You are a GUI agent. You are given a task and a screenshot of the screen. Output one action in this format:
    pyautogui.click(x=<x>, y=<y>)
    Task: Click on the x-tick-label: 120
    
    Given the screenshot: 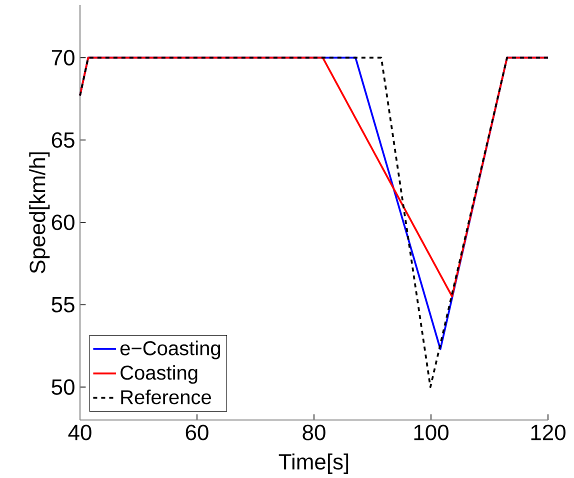 What is the action you would take?
    pyautogui.click(x=548, y=432)
    